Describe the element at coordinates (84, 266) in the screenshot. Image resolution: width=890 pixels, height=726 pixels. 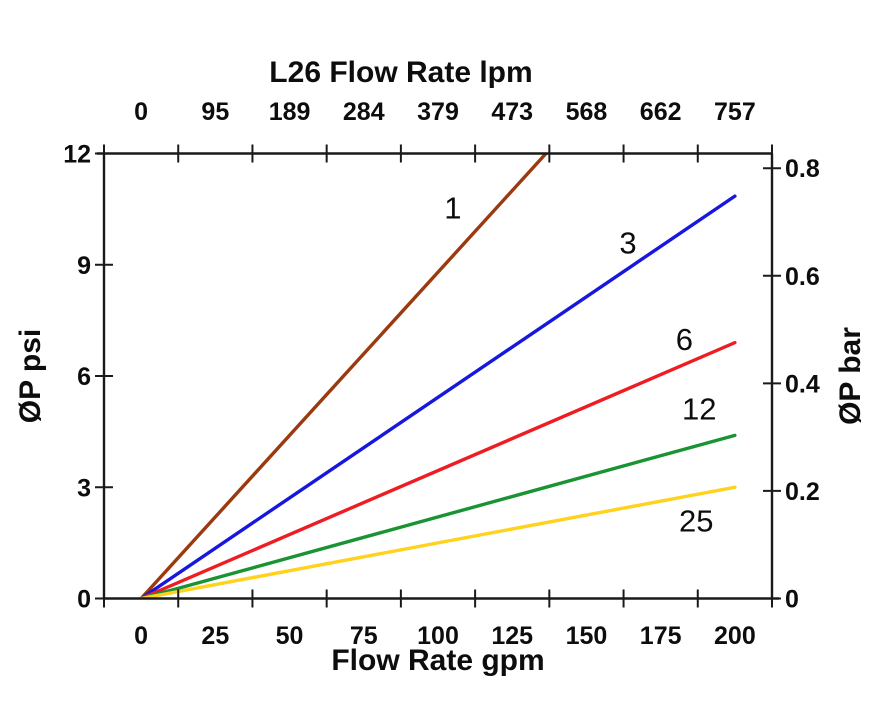
I see `left-tick-label: 9` at that location.